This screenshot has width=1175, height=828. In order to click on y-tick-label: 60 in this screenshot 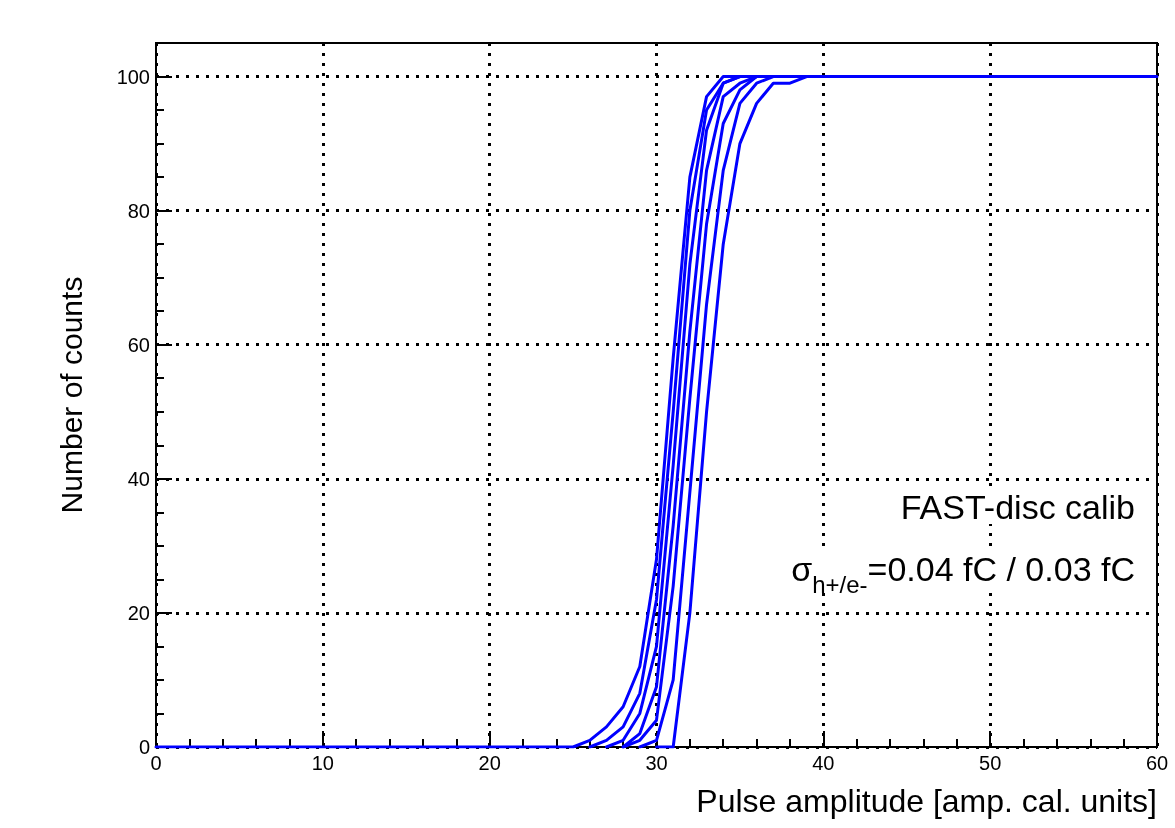, I will do `click(138, 344)`.